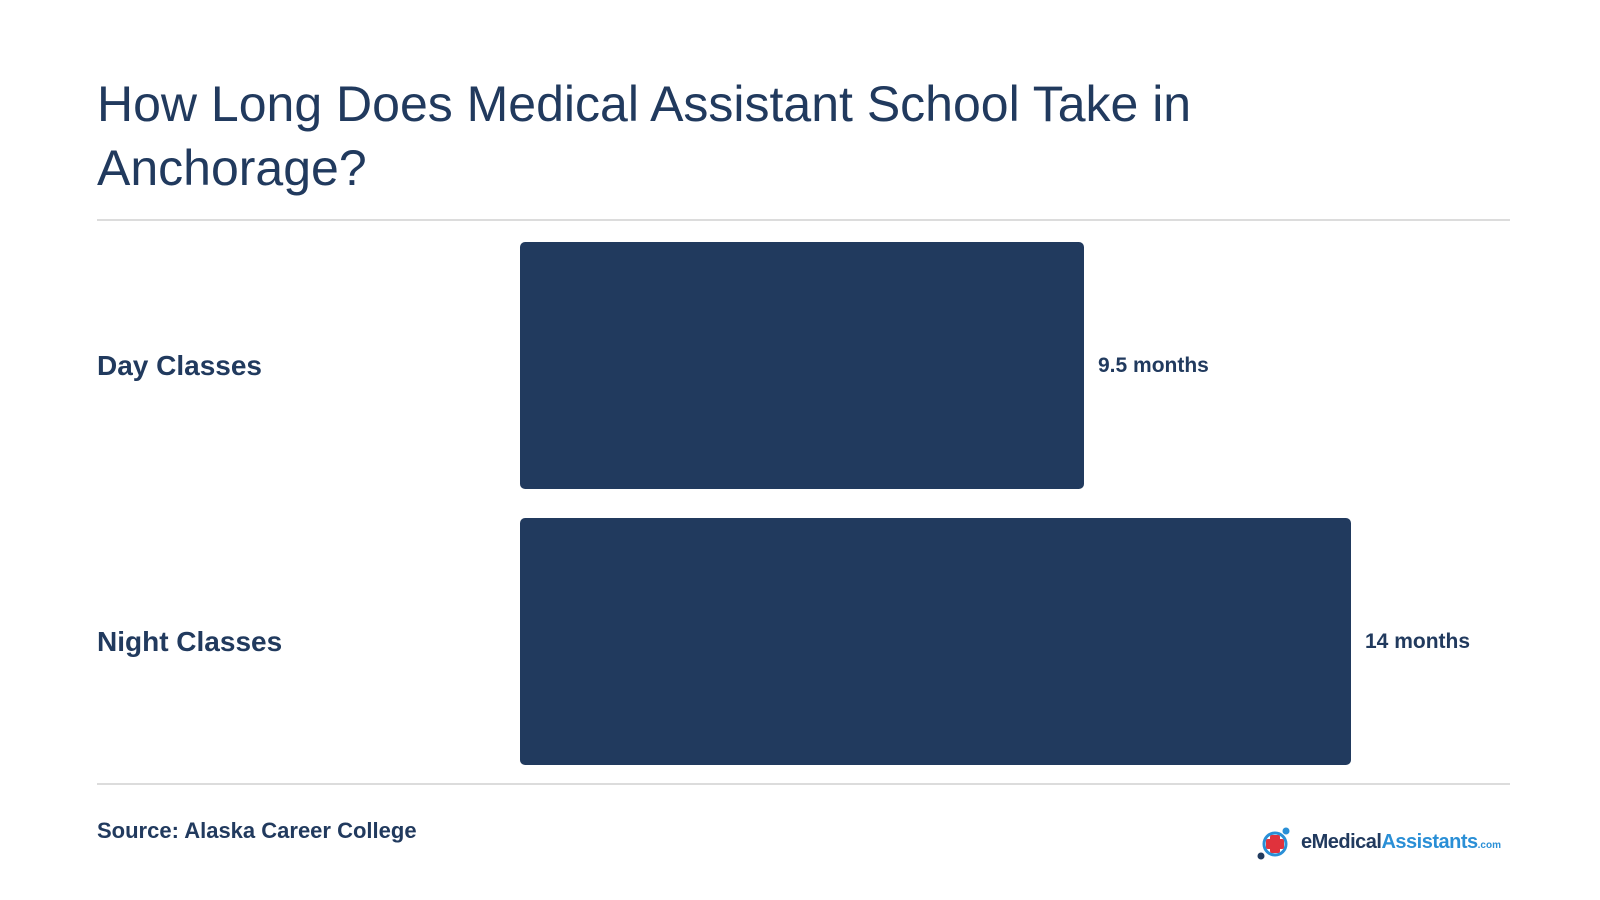 The width and height of the screenshot is (1600, 900). Describe the element at coordinates (190, 641) in the screenshot. I see `category-label: Night Classes` at that location.